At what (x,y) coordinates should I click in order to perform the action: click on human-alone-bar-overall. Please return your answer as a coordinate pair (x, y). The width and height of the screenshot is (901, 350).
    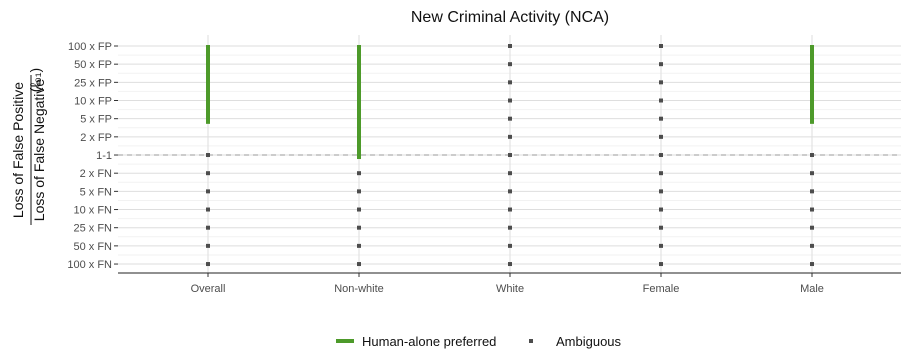
    Looking at the image, I should click on (208, 84).